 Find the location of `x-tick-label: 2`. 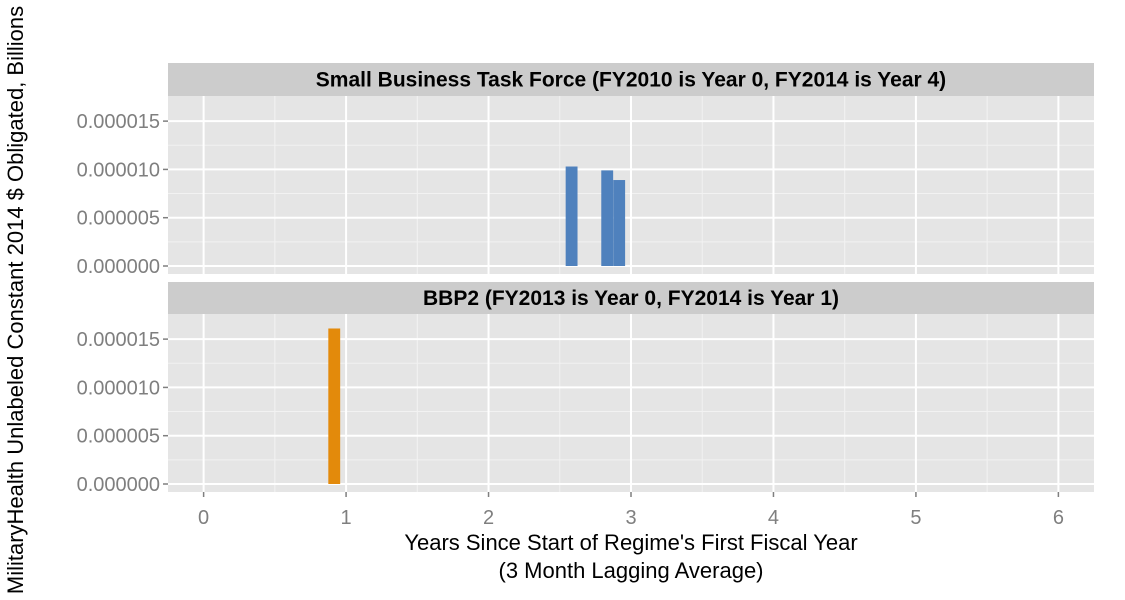

x-tick-label: 2 is located at coordinates (488, 518).